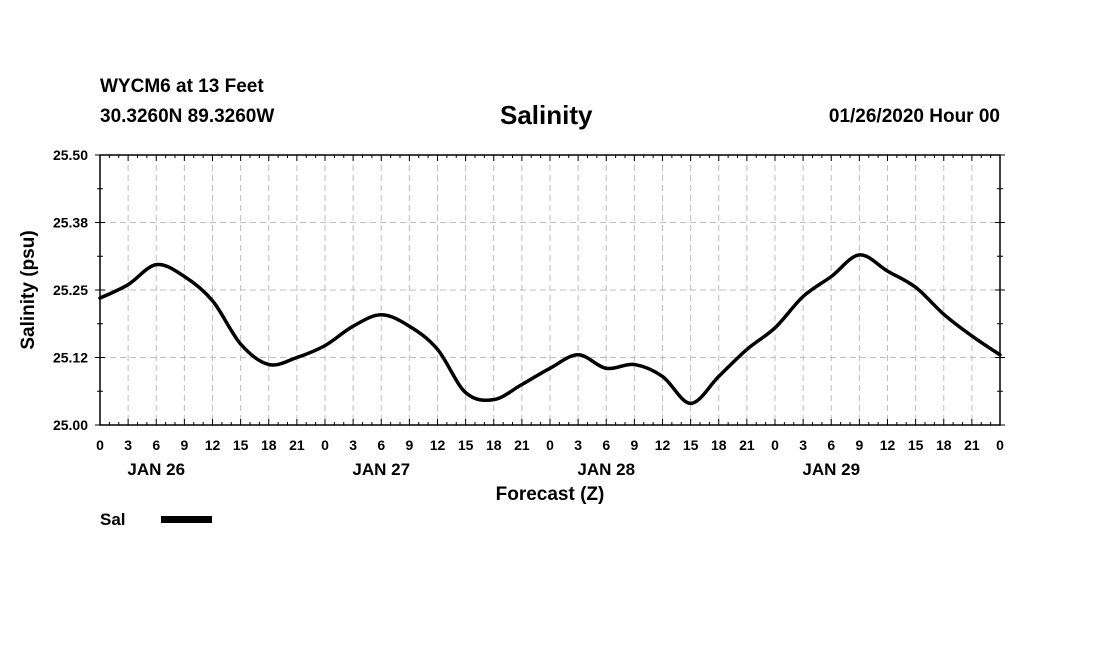  What do you see at coordinates (70, 155) in the screenshot?
I see `y-tick-label: 25.50` at bounding box center [70, 155].